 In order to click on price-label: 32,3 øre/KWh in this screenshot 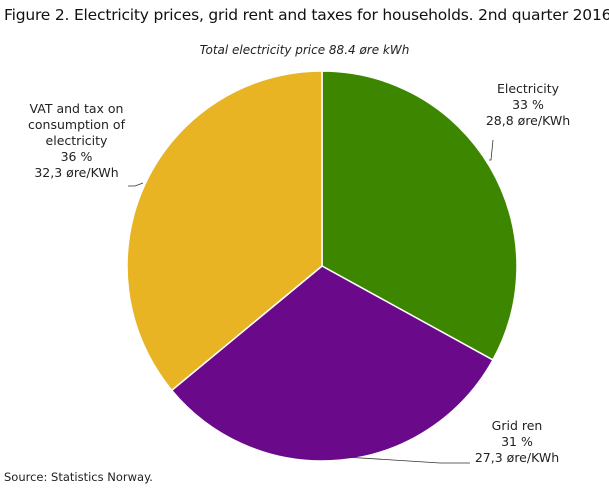, I will do `click(76, 172)`.